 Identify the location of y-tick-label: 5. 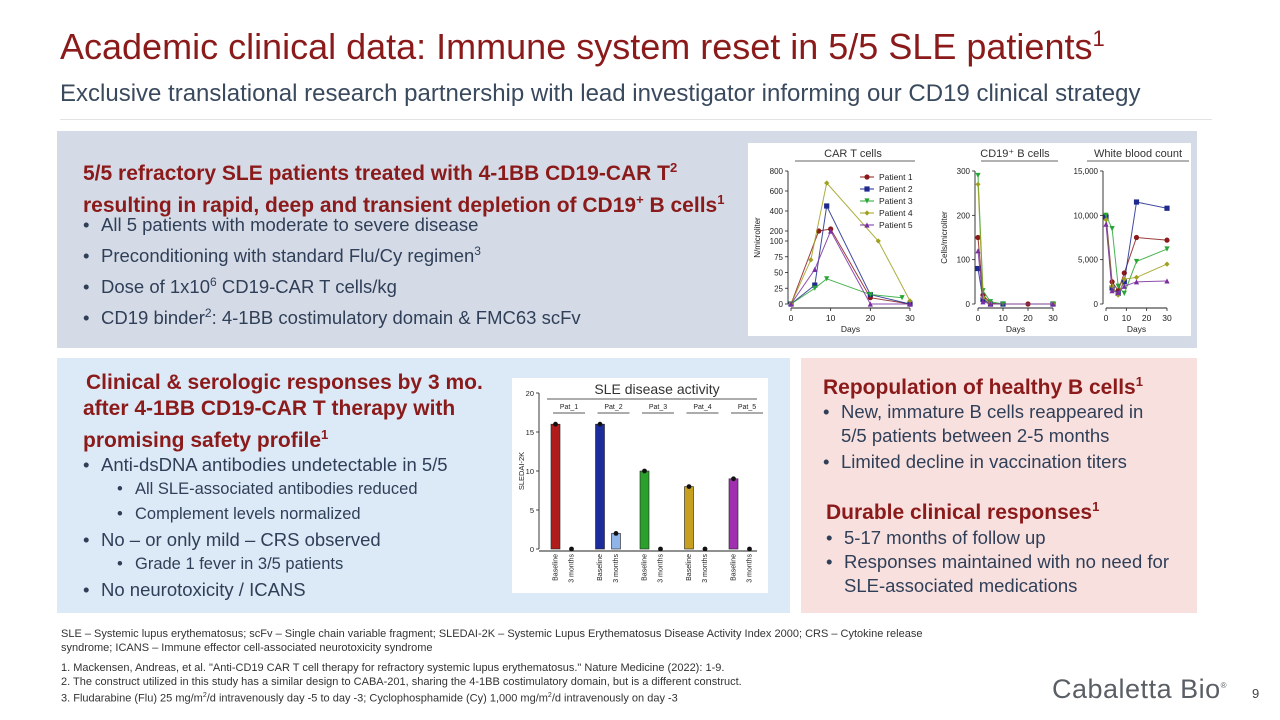
(532, 510).